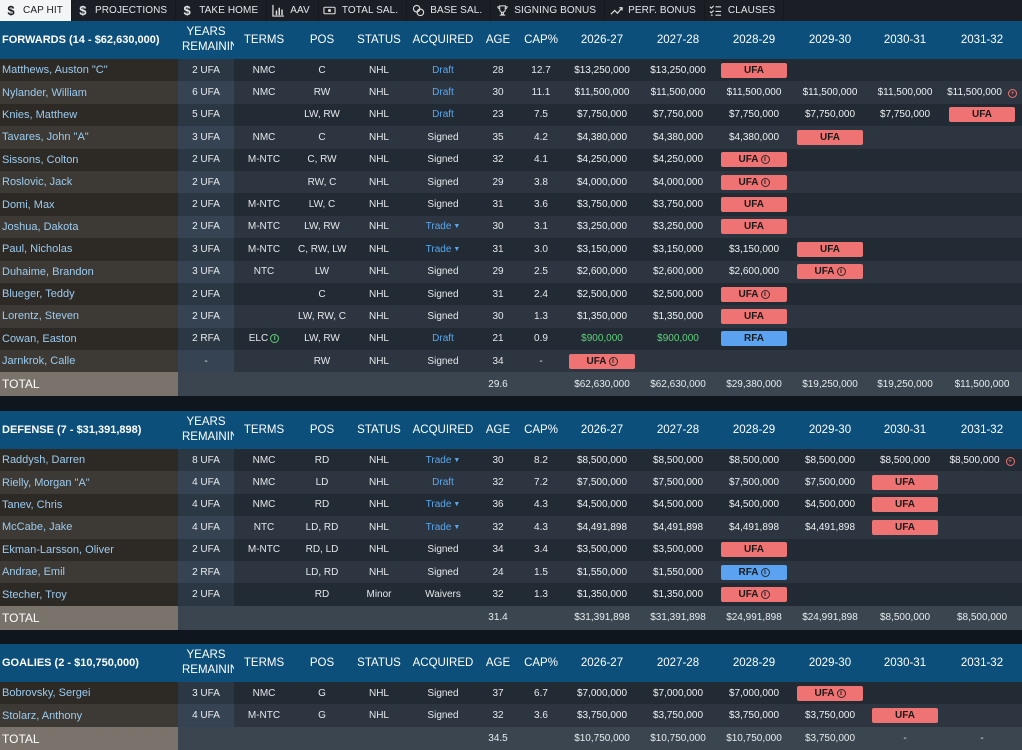 This screenshot has height=750, width=1022. I want to click on tab-projections: $ PROJECTIONS, so click(124, 10).